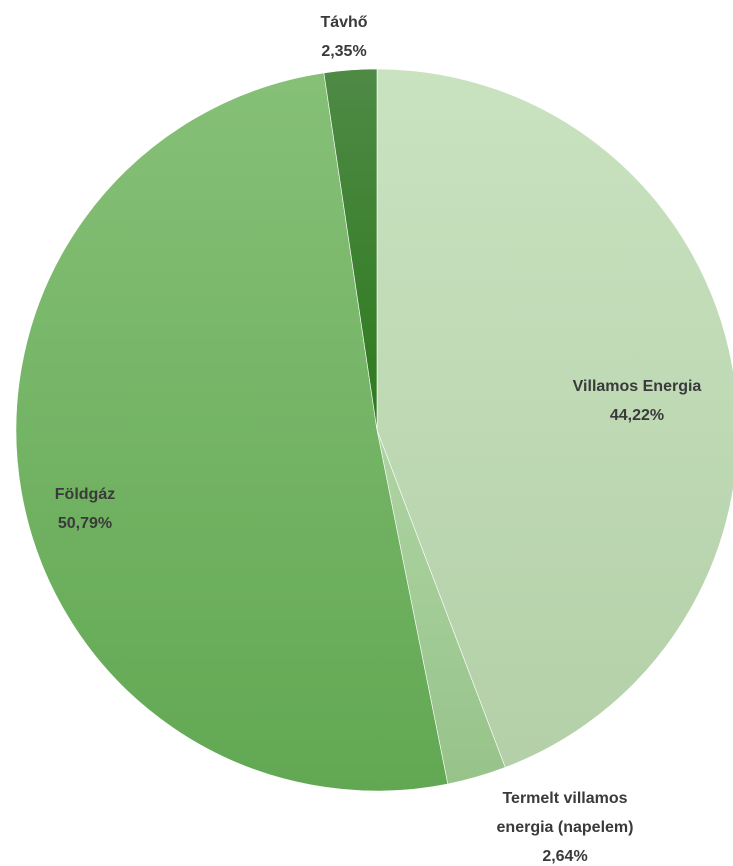 This screenshot has width=733, height=866. I want to click on slice-label-villamos-energia-value: 44,22%, so click(637, 415).